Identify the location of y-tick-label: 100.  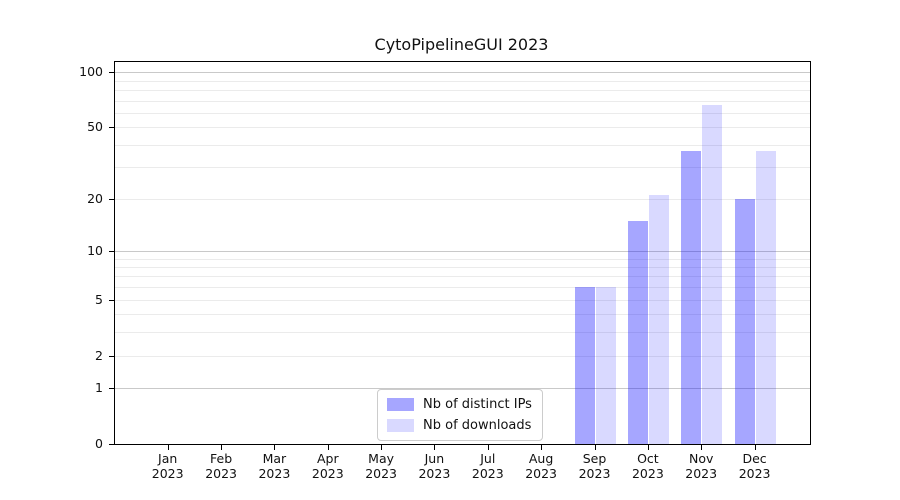
(91, 72).